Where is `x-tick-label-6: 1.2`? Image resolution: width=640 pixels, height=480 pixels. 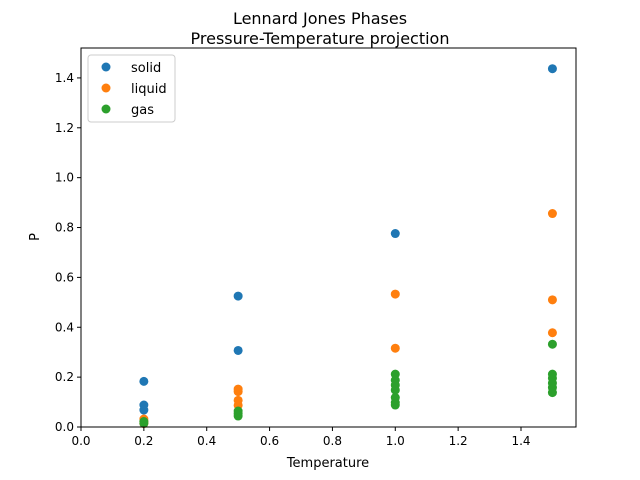
x-tick-label-6: 1.2 is located at coordinates (458, 441).